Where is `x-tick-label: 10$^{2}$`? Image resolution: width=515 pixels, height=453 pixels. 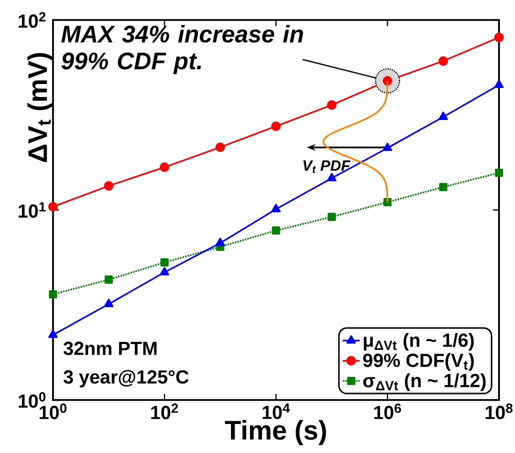
x-tick-label: 10$^{2}$ is located at coordinates (164, 412).